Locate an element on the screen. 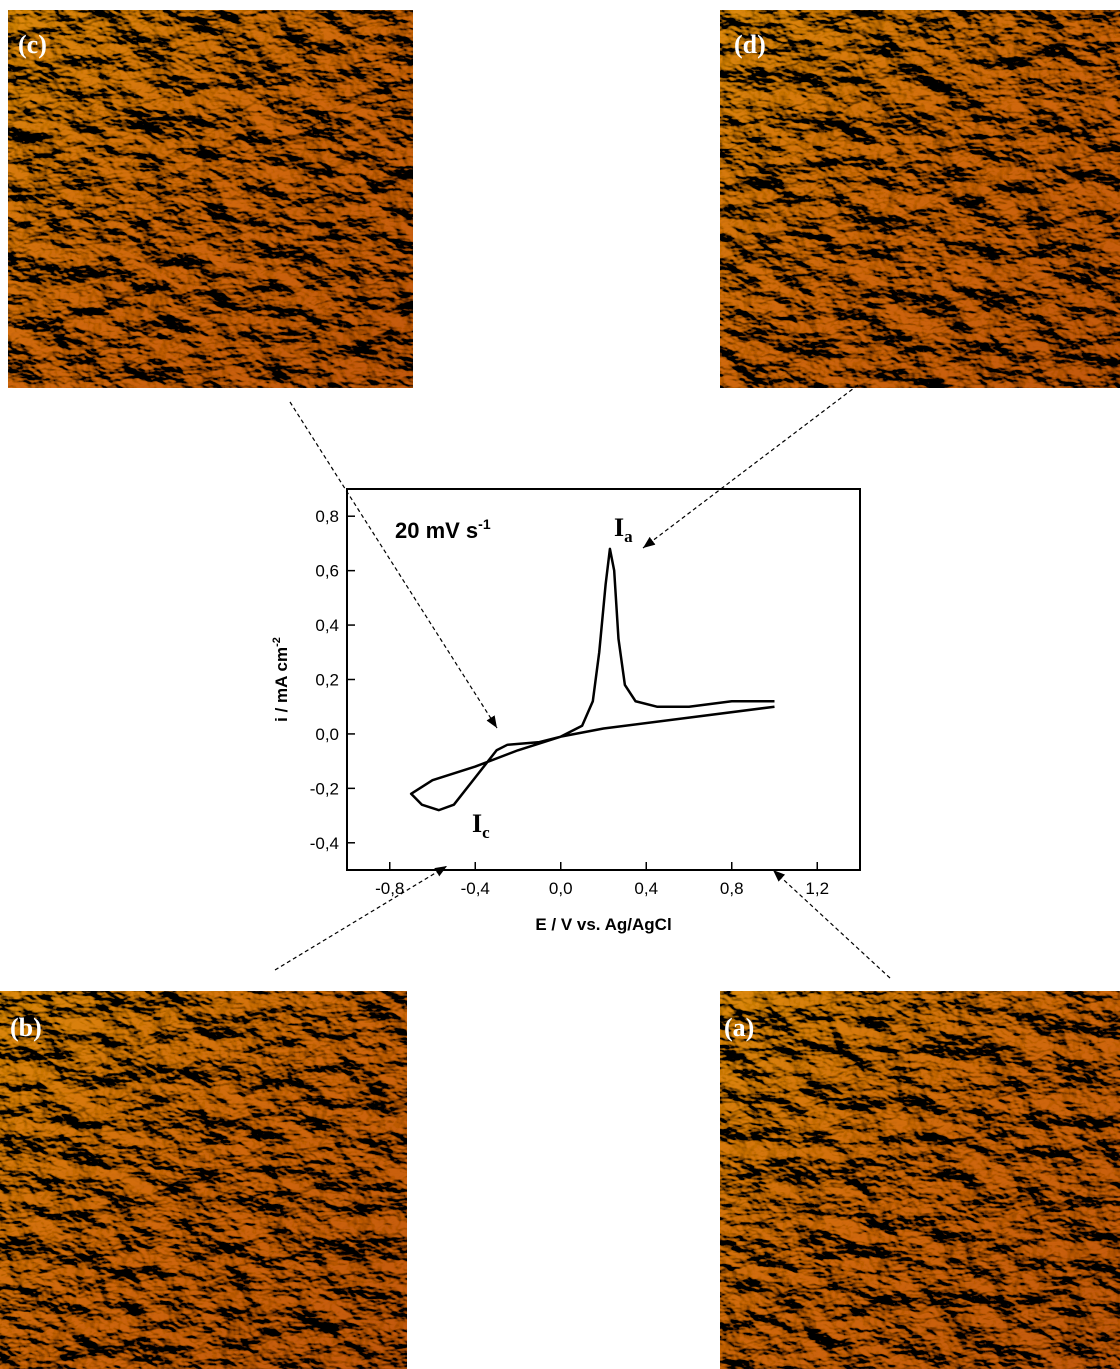 Image resolution: width=1120 pixels, height=1369 pixels. annotation: 20 mV s-1 is located at coordinates (443, 529).